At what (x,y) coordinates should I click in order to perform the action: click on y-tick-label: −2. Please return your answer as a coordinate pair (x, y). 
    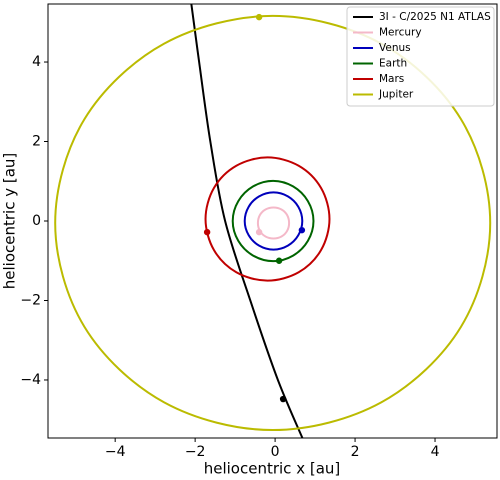
    Looking at the image, I should click on (30, 300).